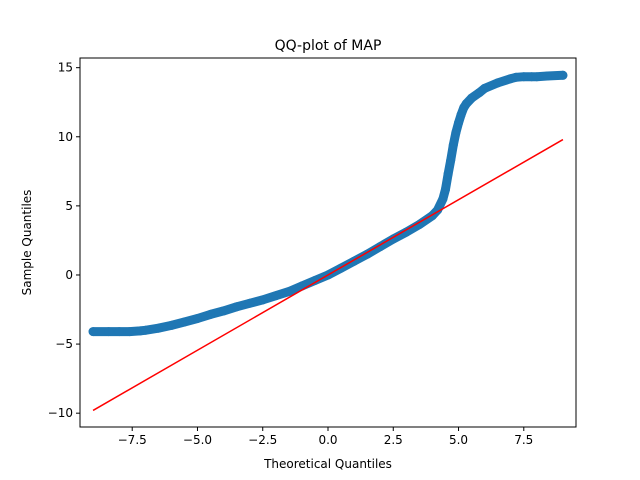 The image size is (640, 480). What do you see at coordinates (65, 68) in the screenshot?
I see `y-tick-label: 15` at bounding box center [65, 68].